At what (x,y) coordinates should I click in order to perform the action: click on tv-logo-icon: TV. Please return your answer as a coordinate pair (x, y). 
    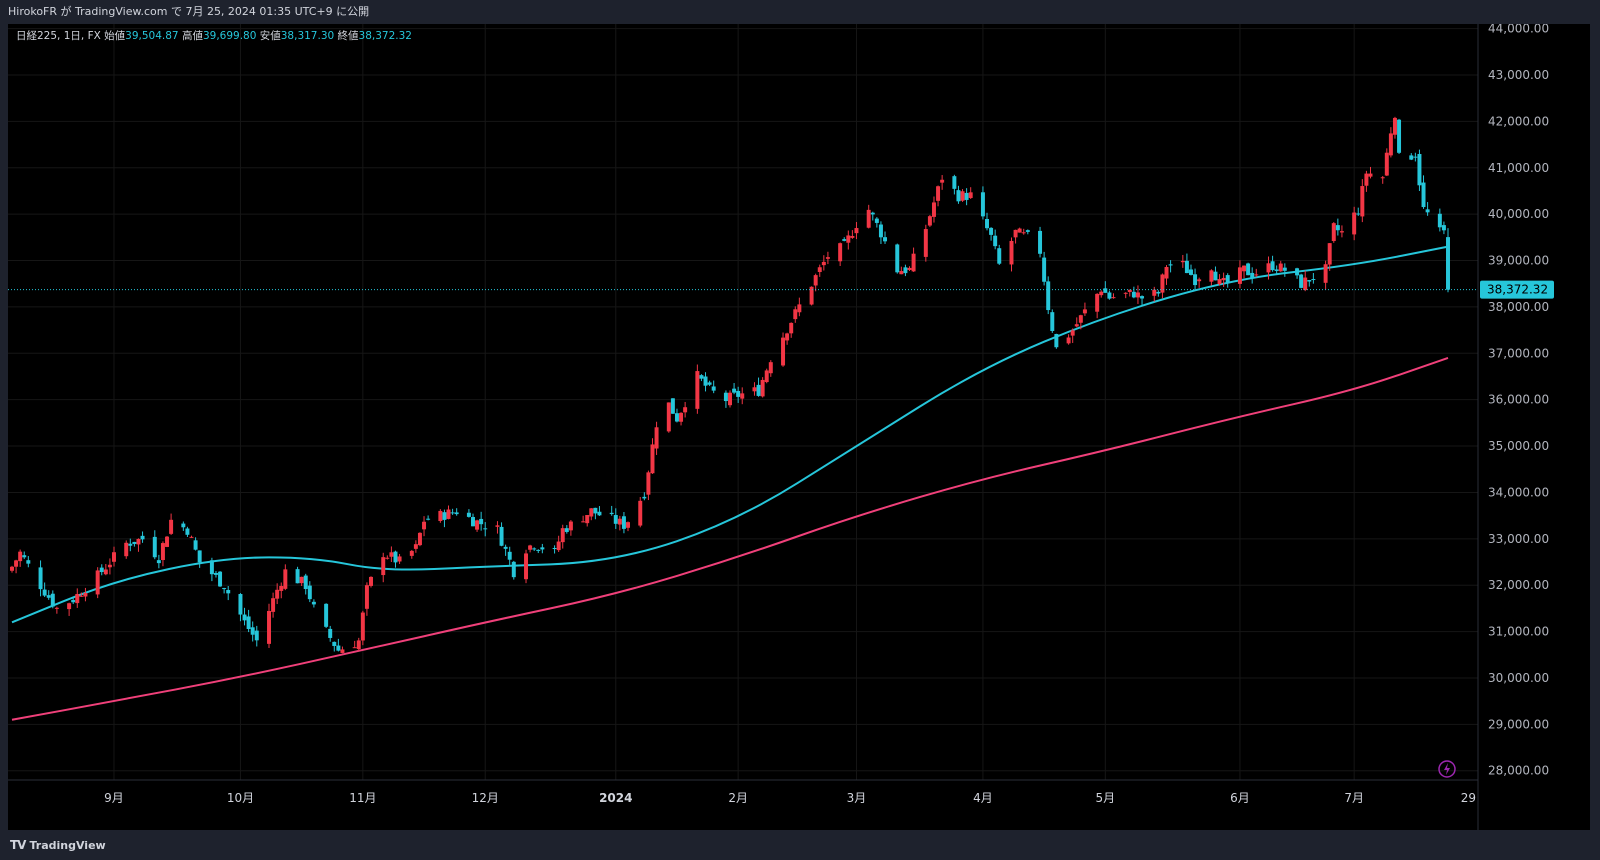
    Looking at the image, I should click on (18, 845).